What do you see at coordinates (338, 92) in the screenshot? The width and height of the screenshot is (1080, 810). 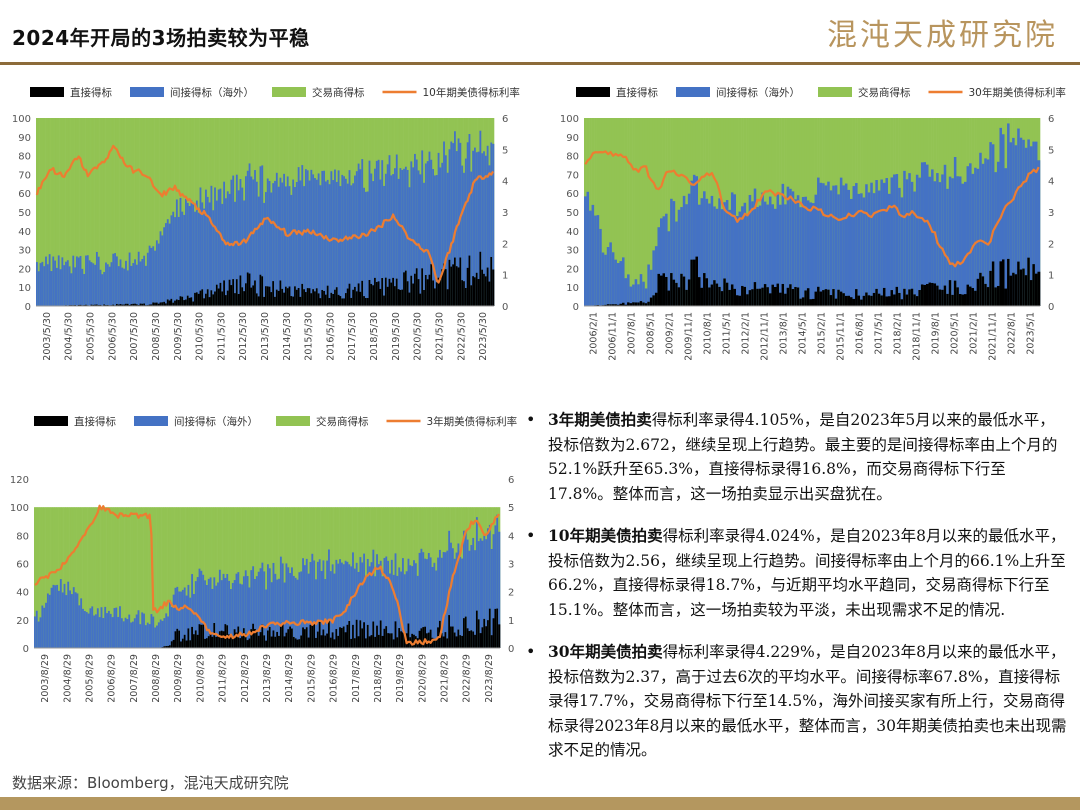 I see `legend-label: 交易商得标` at bounding box center [338, 92].